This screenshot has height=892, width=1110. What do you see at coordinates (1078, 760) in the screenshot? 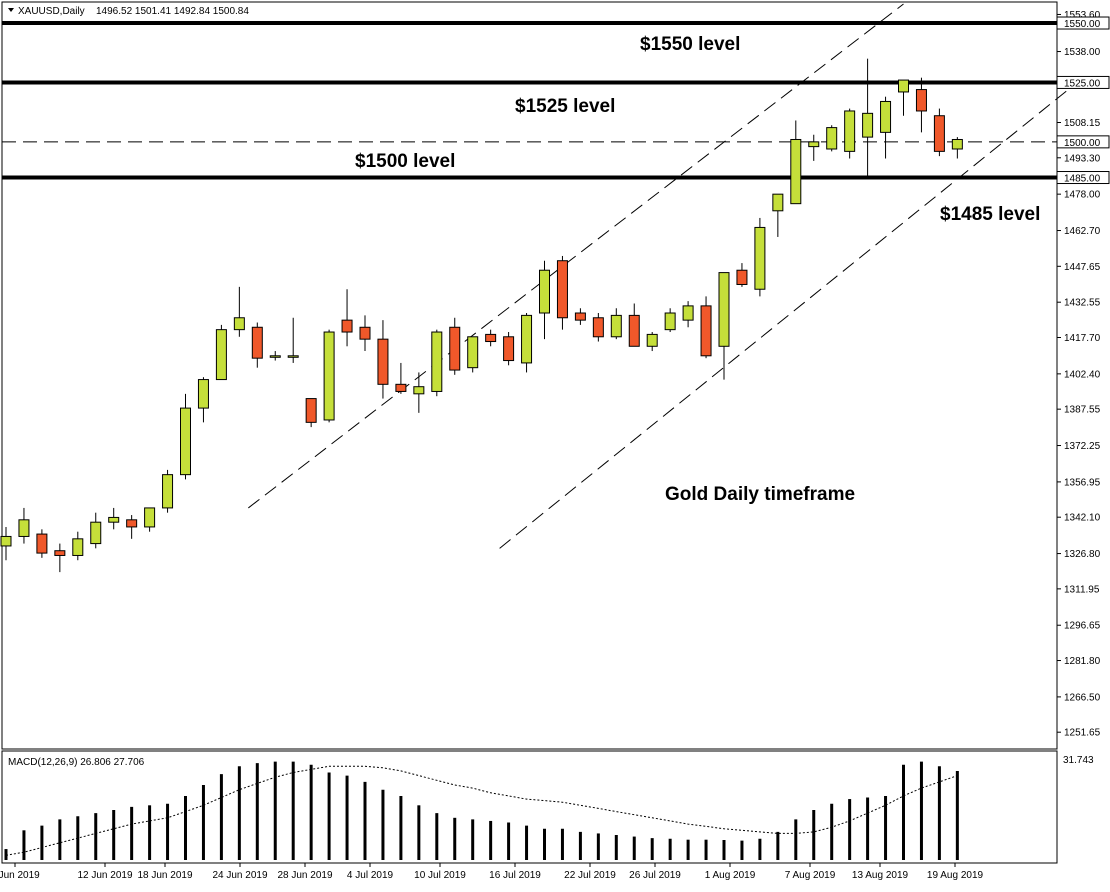
I see `macd-right-label: 31.743` at bounding box center [1078, 760].